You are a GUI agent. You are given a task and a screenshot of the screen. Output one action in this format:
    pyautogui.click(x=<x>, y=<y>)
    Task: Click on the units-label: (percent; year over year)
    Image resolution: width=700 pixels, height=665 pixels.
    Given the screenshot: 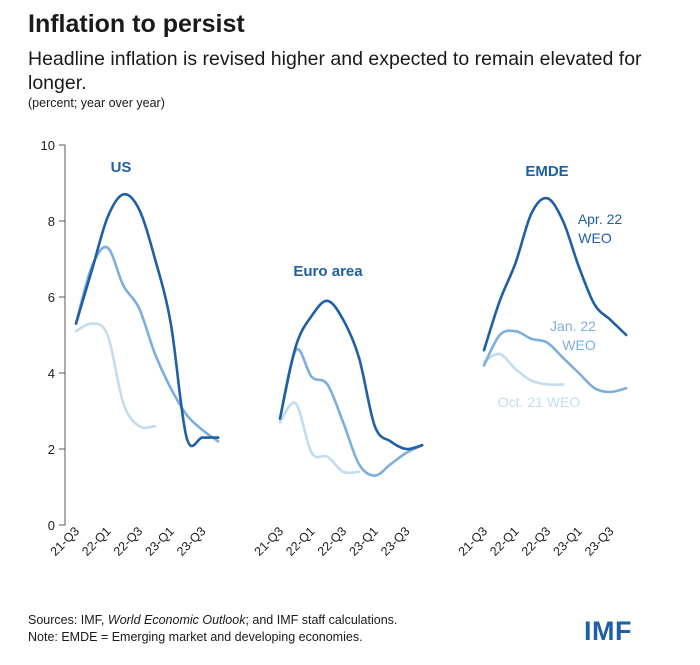 What is the action you would take?
    pyautogui.click(x=96, y=103)
    